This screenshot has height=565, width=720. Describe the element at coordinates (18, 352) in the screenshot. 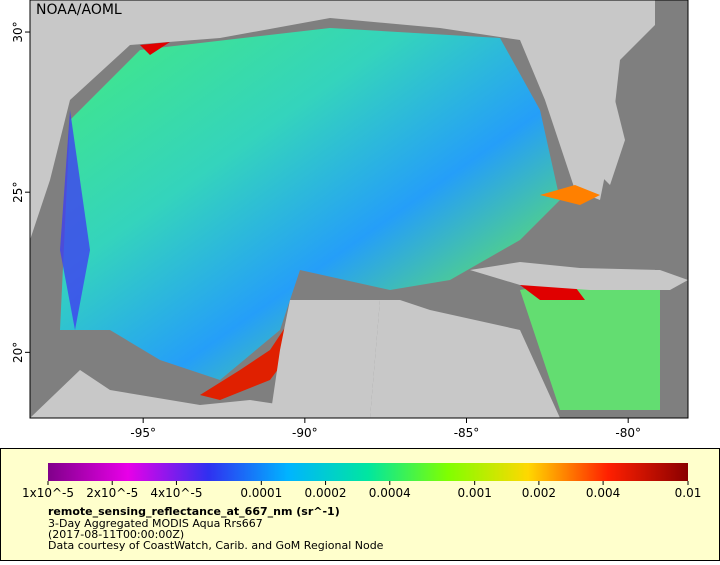

I see `y-tick-label: 20°` at that location.